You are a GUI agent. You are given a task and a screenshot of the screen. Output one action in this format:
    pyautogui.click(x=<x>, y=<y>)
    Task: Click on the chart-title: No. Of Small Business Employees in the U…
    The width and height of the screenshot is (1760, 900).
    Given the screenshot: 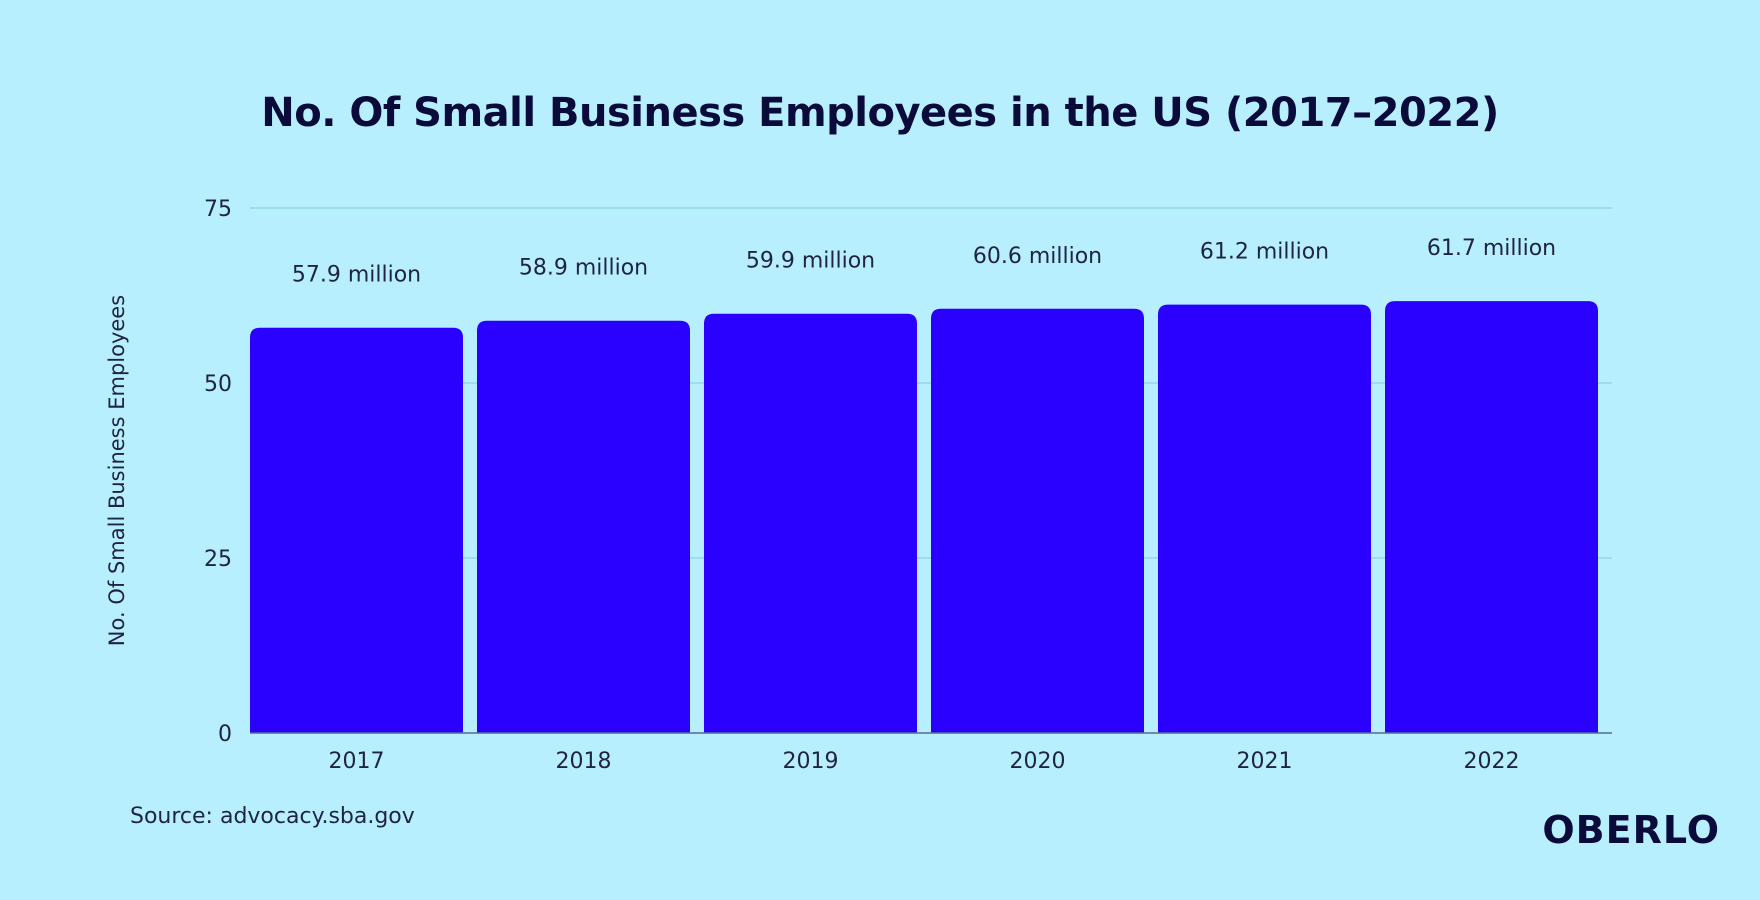 What is the action you would take?
    pyautogui.click(x=880, y=113)
    